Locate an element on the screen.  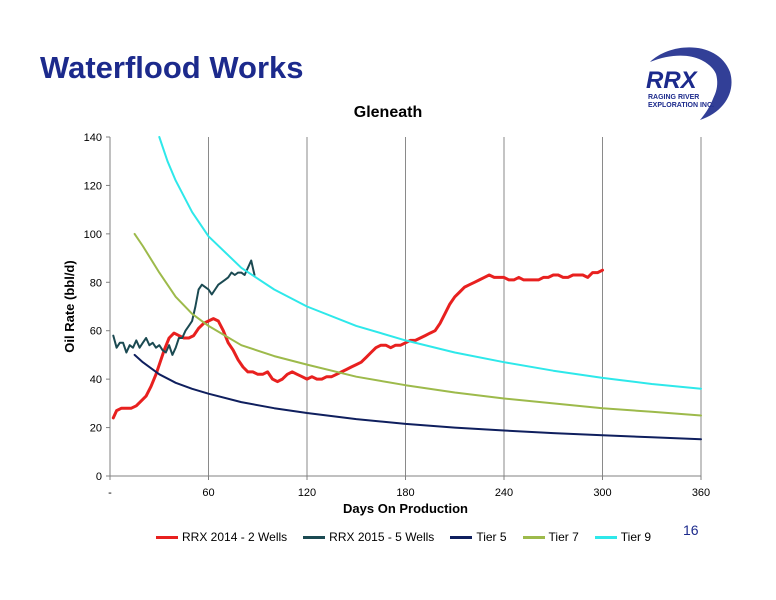
legend-item: RRX 2015 - 5 Wells is located at coordinates (368, 537).